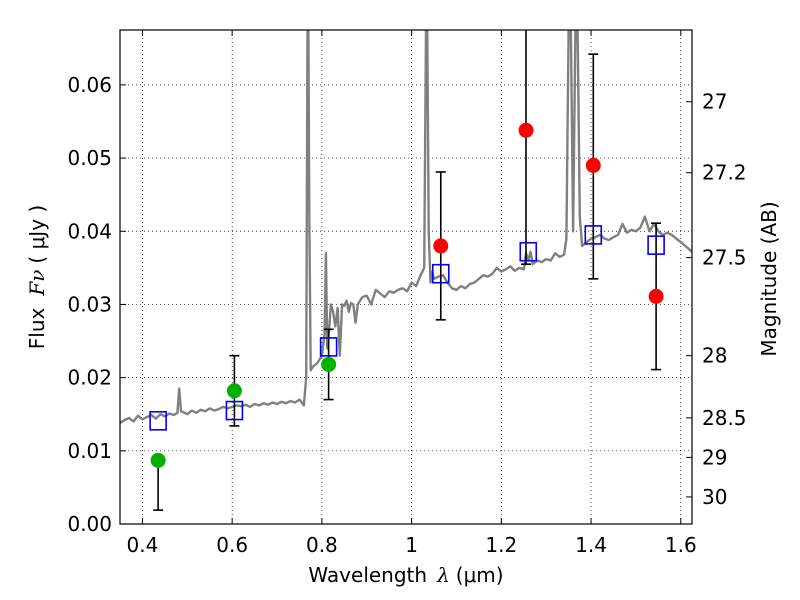 The image size is (800, 600). Describe the element at coordinates (724, 173) in the screenshot. I see `y2-tick-label: 27.2` at that location.